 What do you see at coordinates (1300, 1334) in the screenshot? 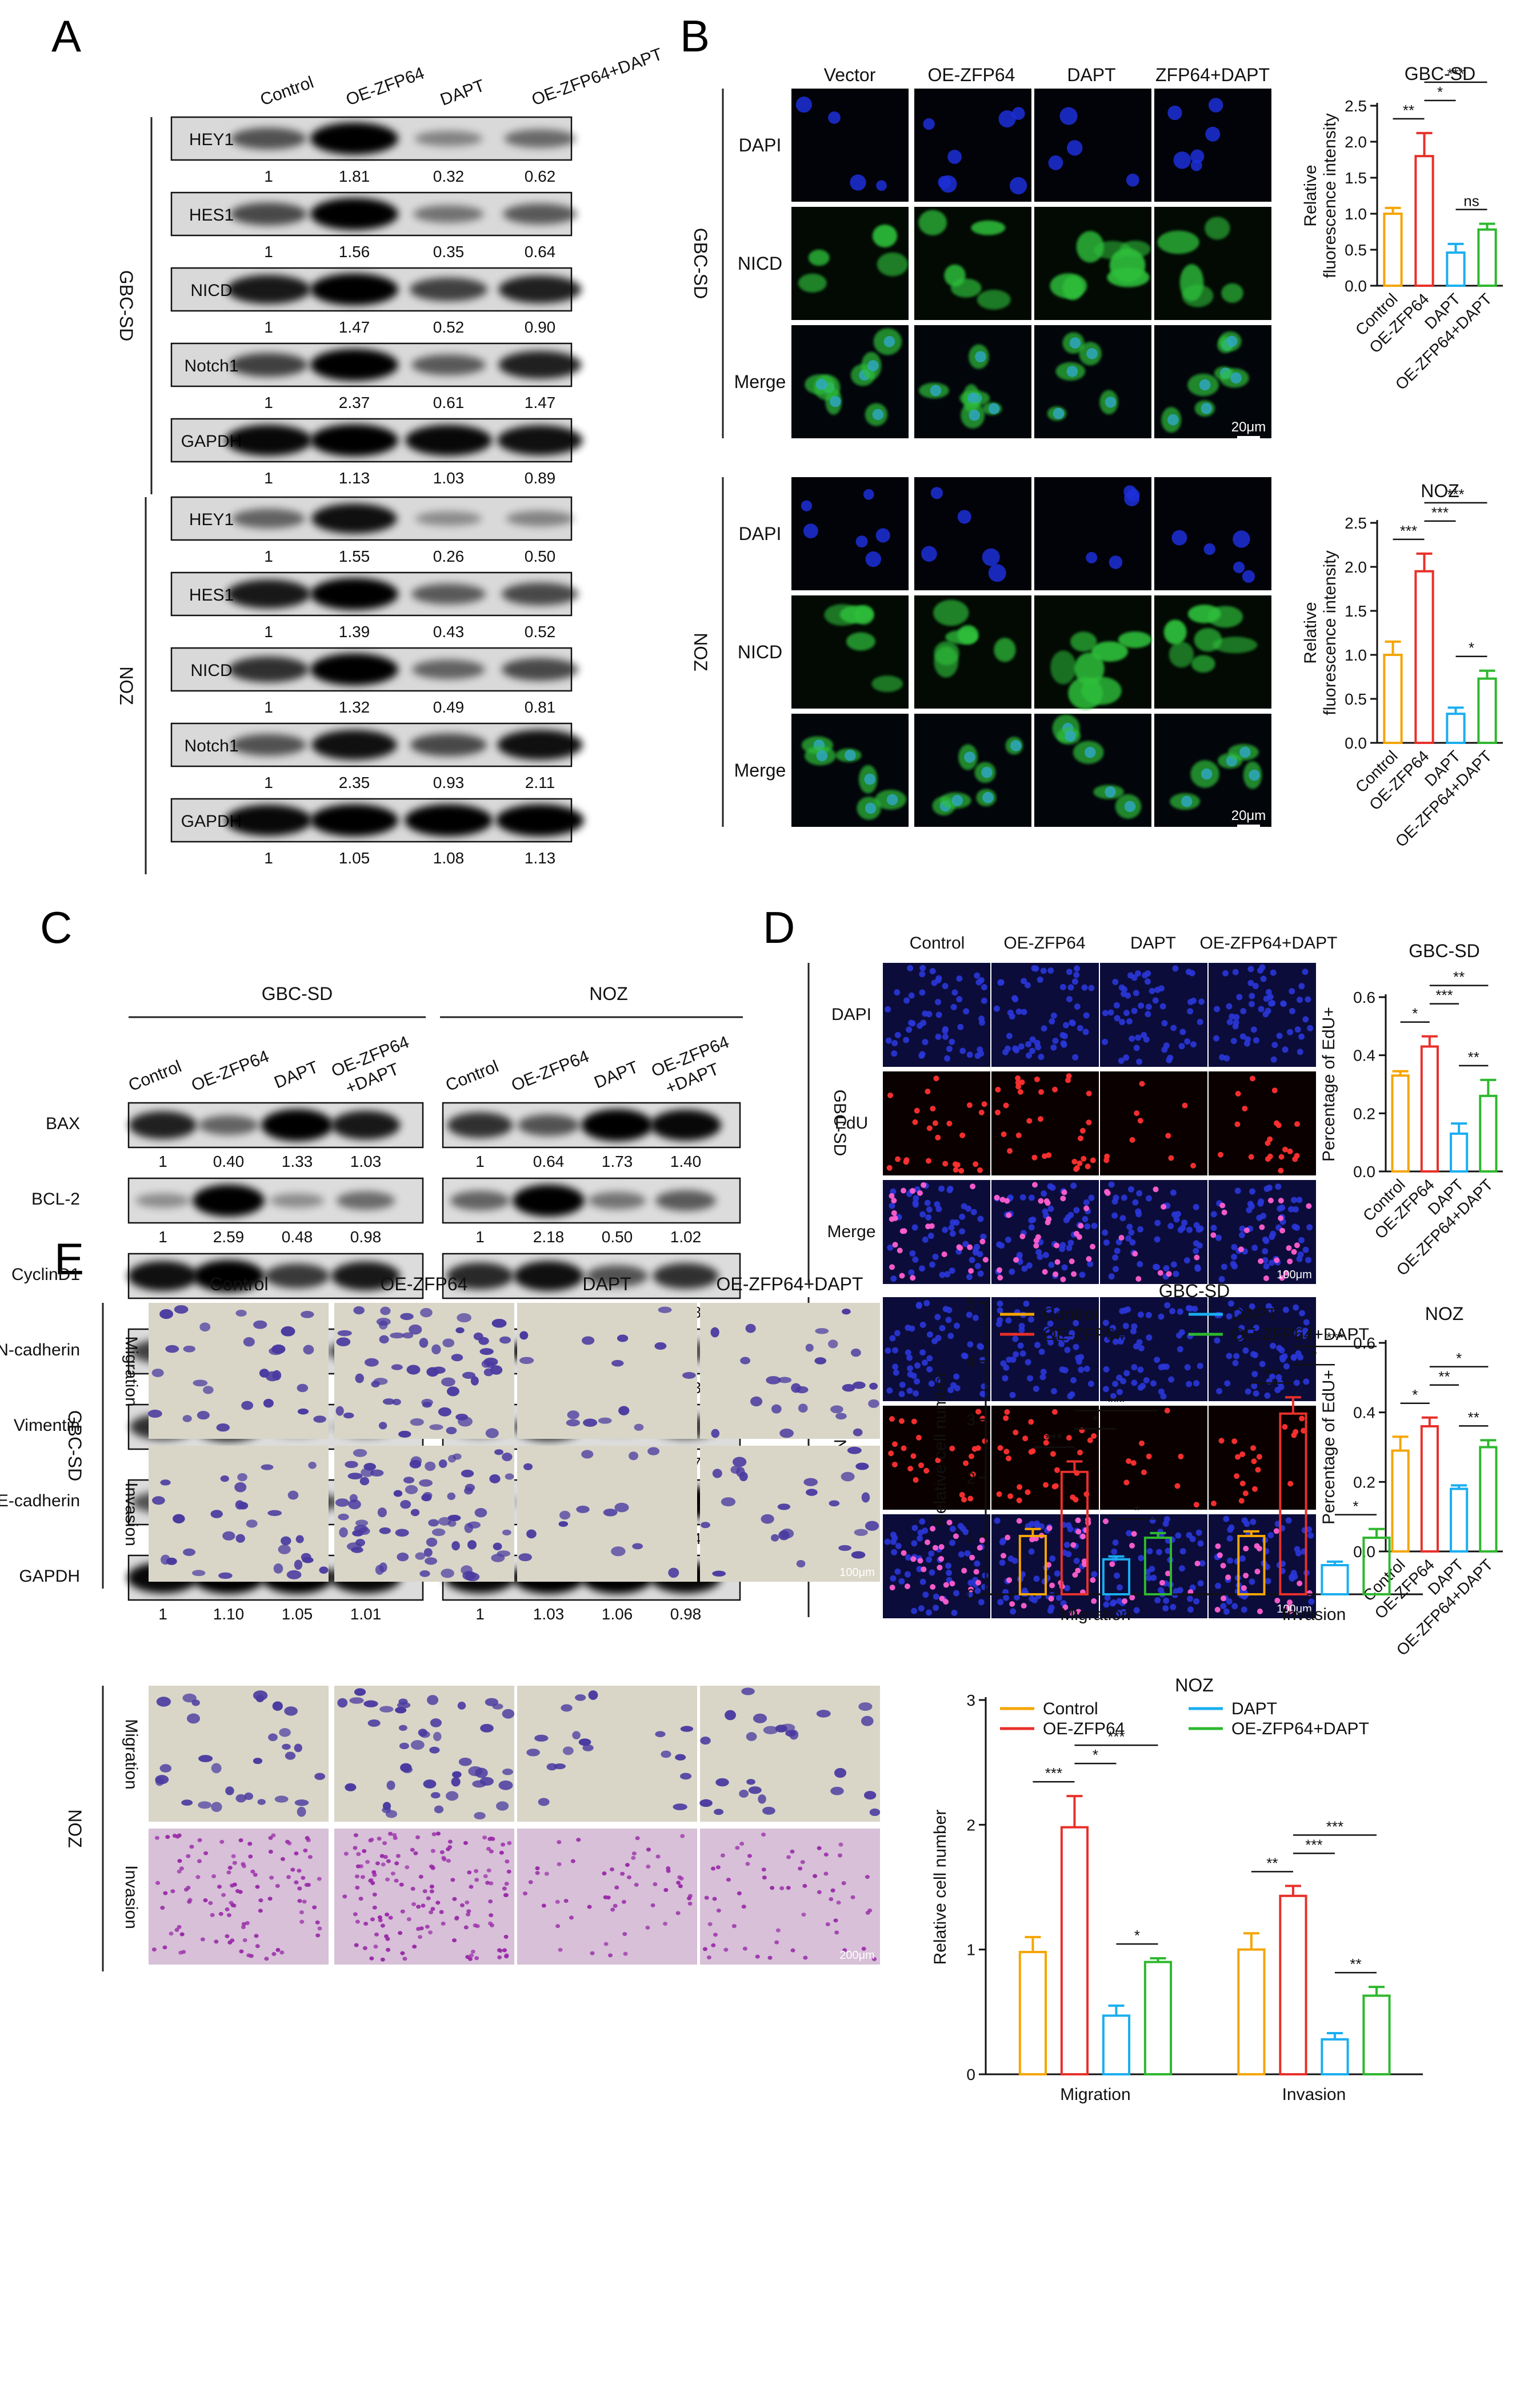
I see `legend-label: OE-ZFP64+DAPT` at bounding box center [1300, 1334].